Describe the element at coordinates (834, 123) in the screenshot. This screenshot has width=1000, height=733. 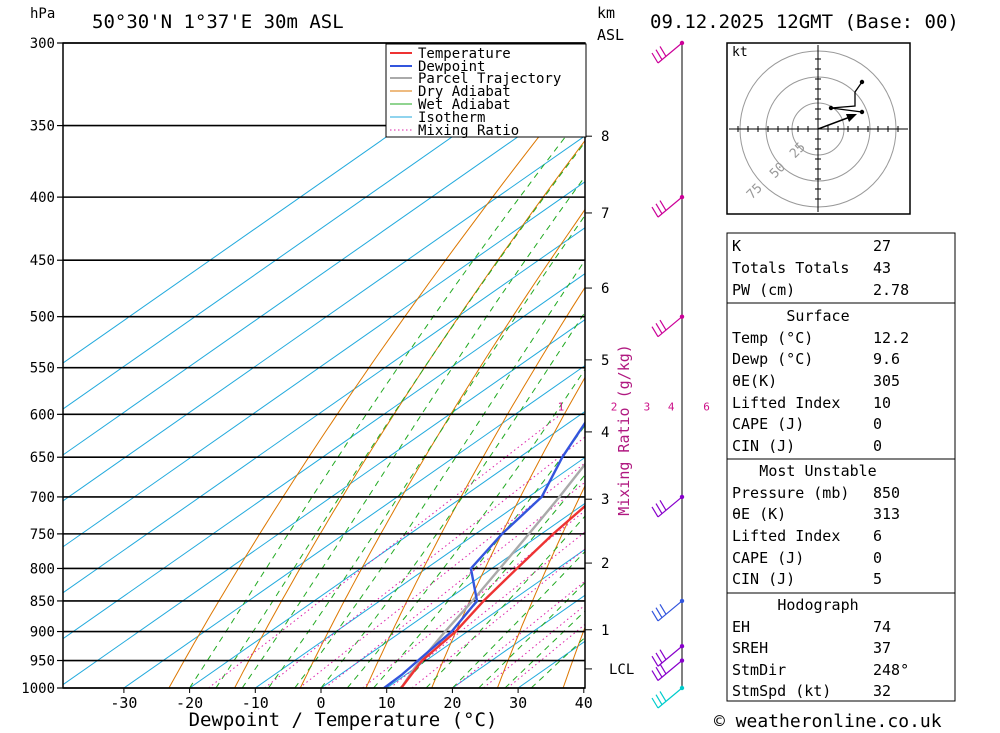
I see `storm-motion-arrow` at that location.